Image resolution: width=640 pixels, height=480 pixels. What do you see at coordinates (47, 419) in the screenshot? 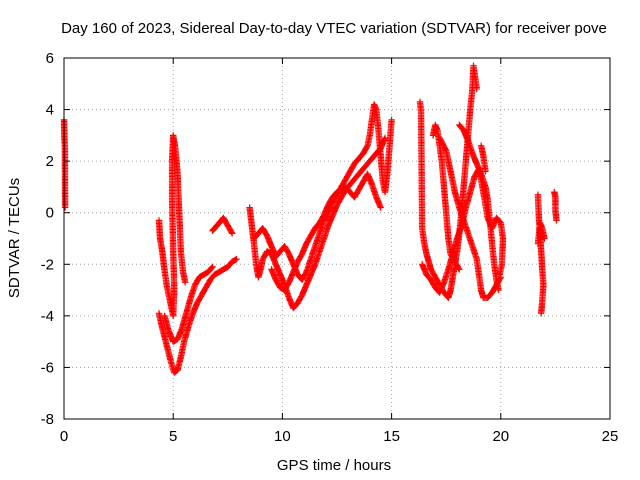
I see `y-tick-label: -8` at bounding box center [47, 419].